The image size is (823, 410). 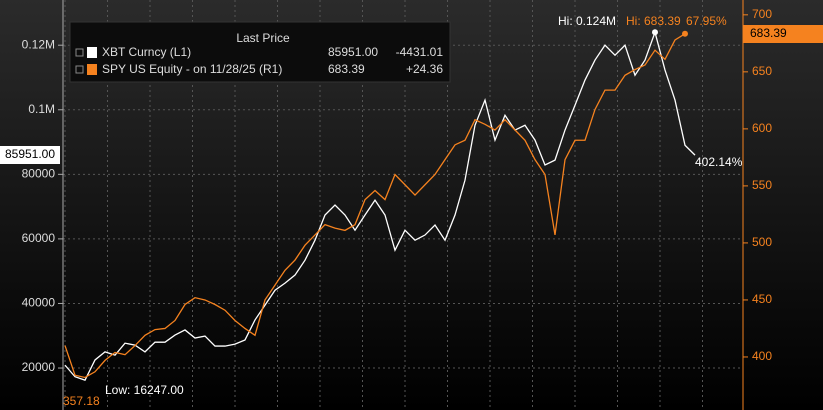 I want to click on legend-last: 85951.00, so click(x=353, y=52).